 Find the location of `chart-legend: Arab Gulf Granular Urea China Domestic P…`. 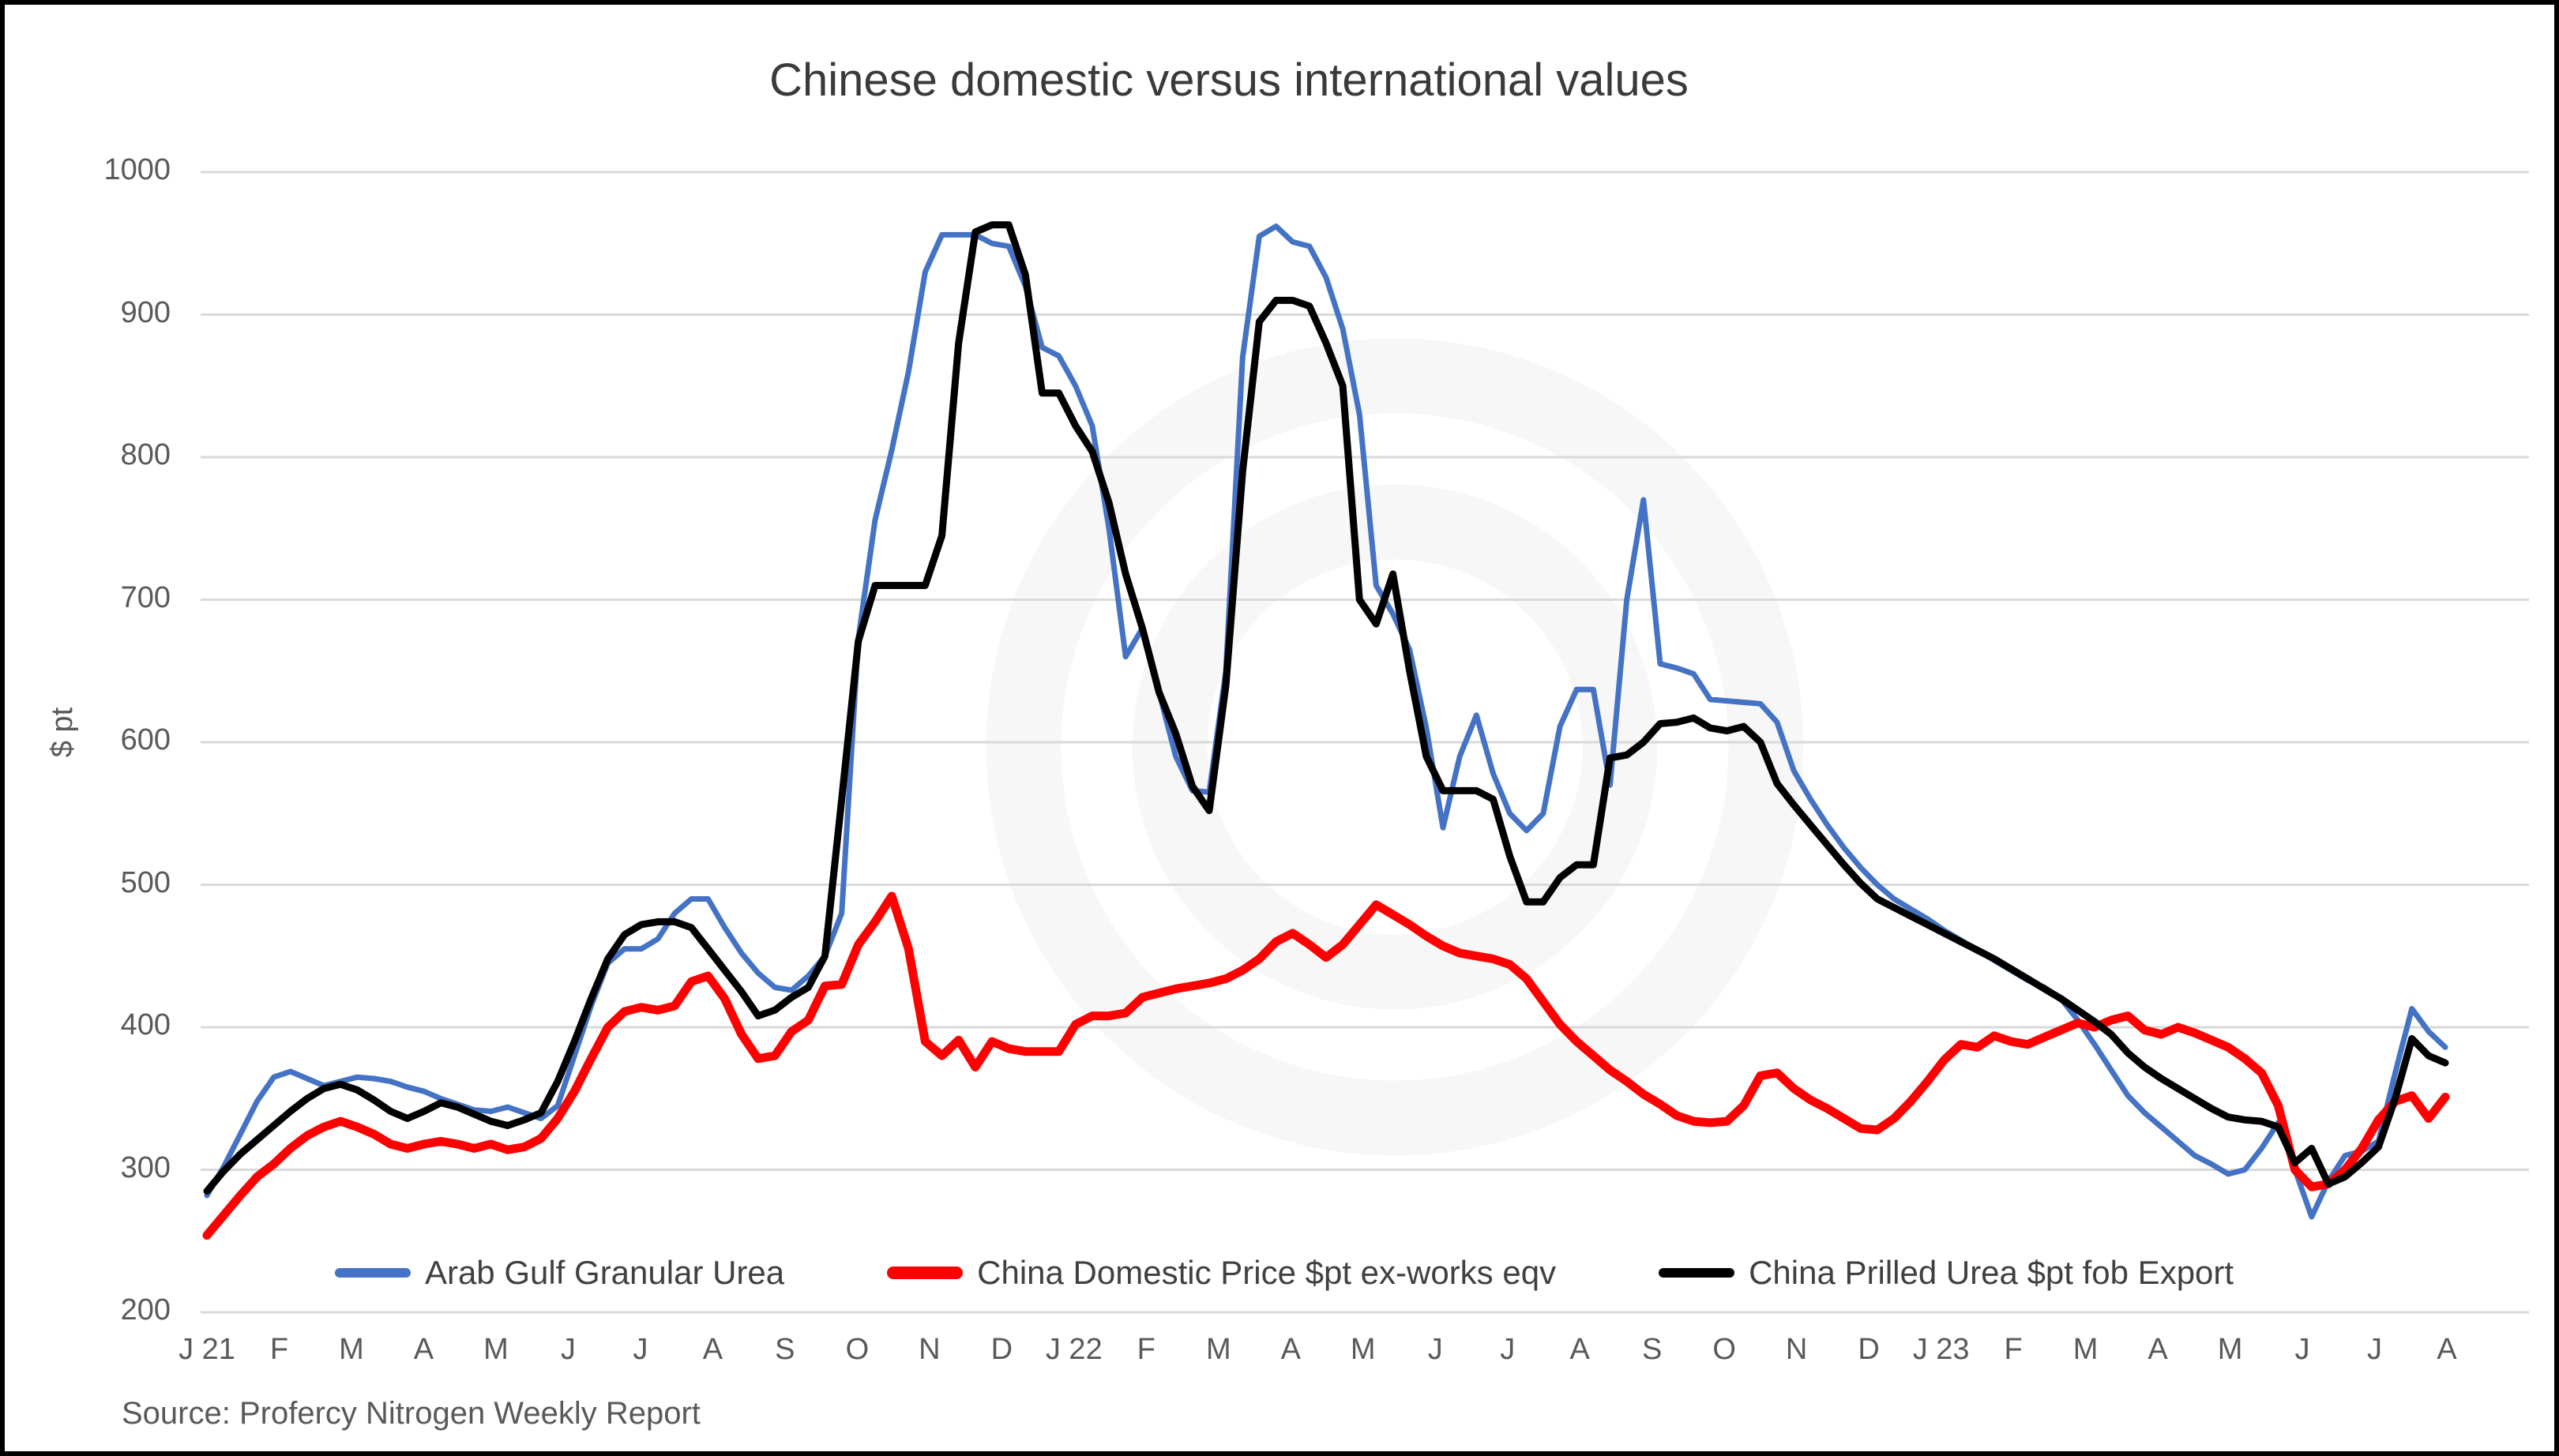

chart-legend: Arab Gulf Granular Urea China Domestic P… is located at coordinates (1279, 1273).